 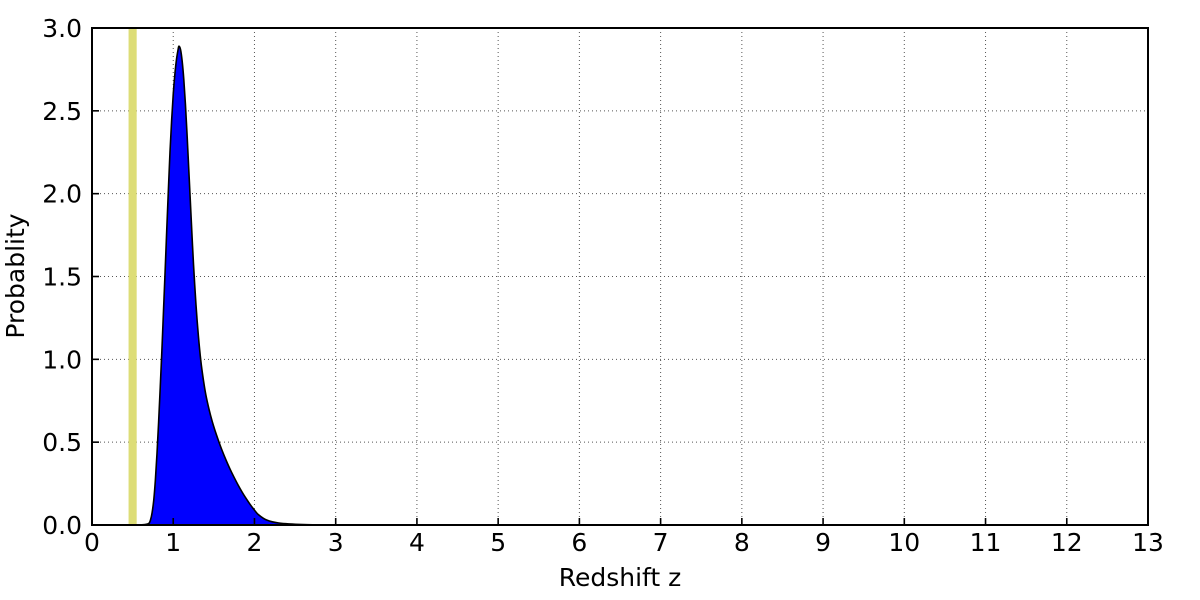 I want to click on x-tick-label: 10, so click(x=904, y=542).